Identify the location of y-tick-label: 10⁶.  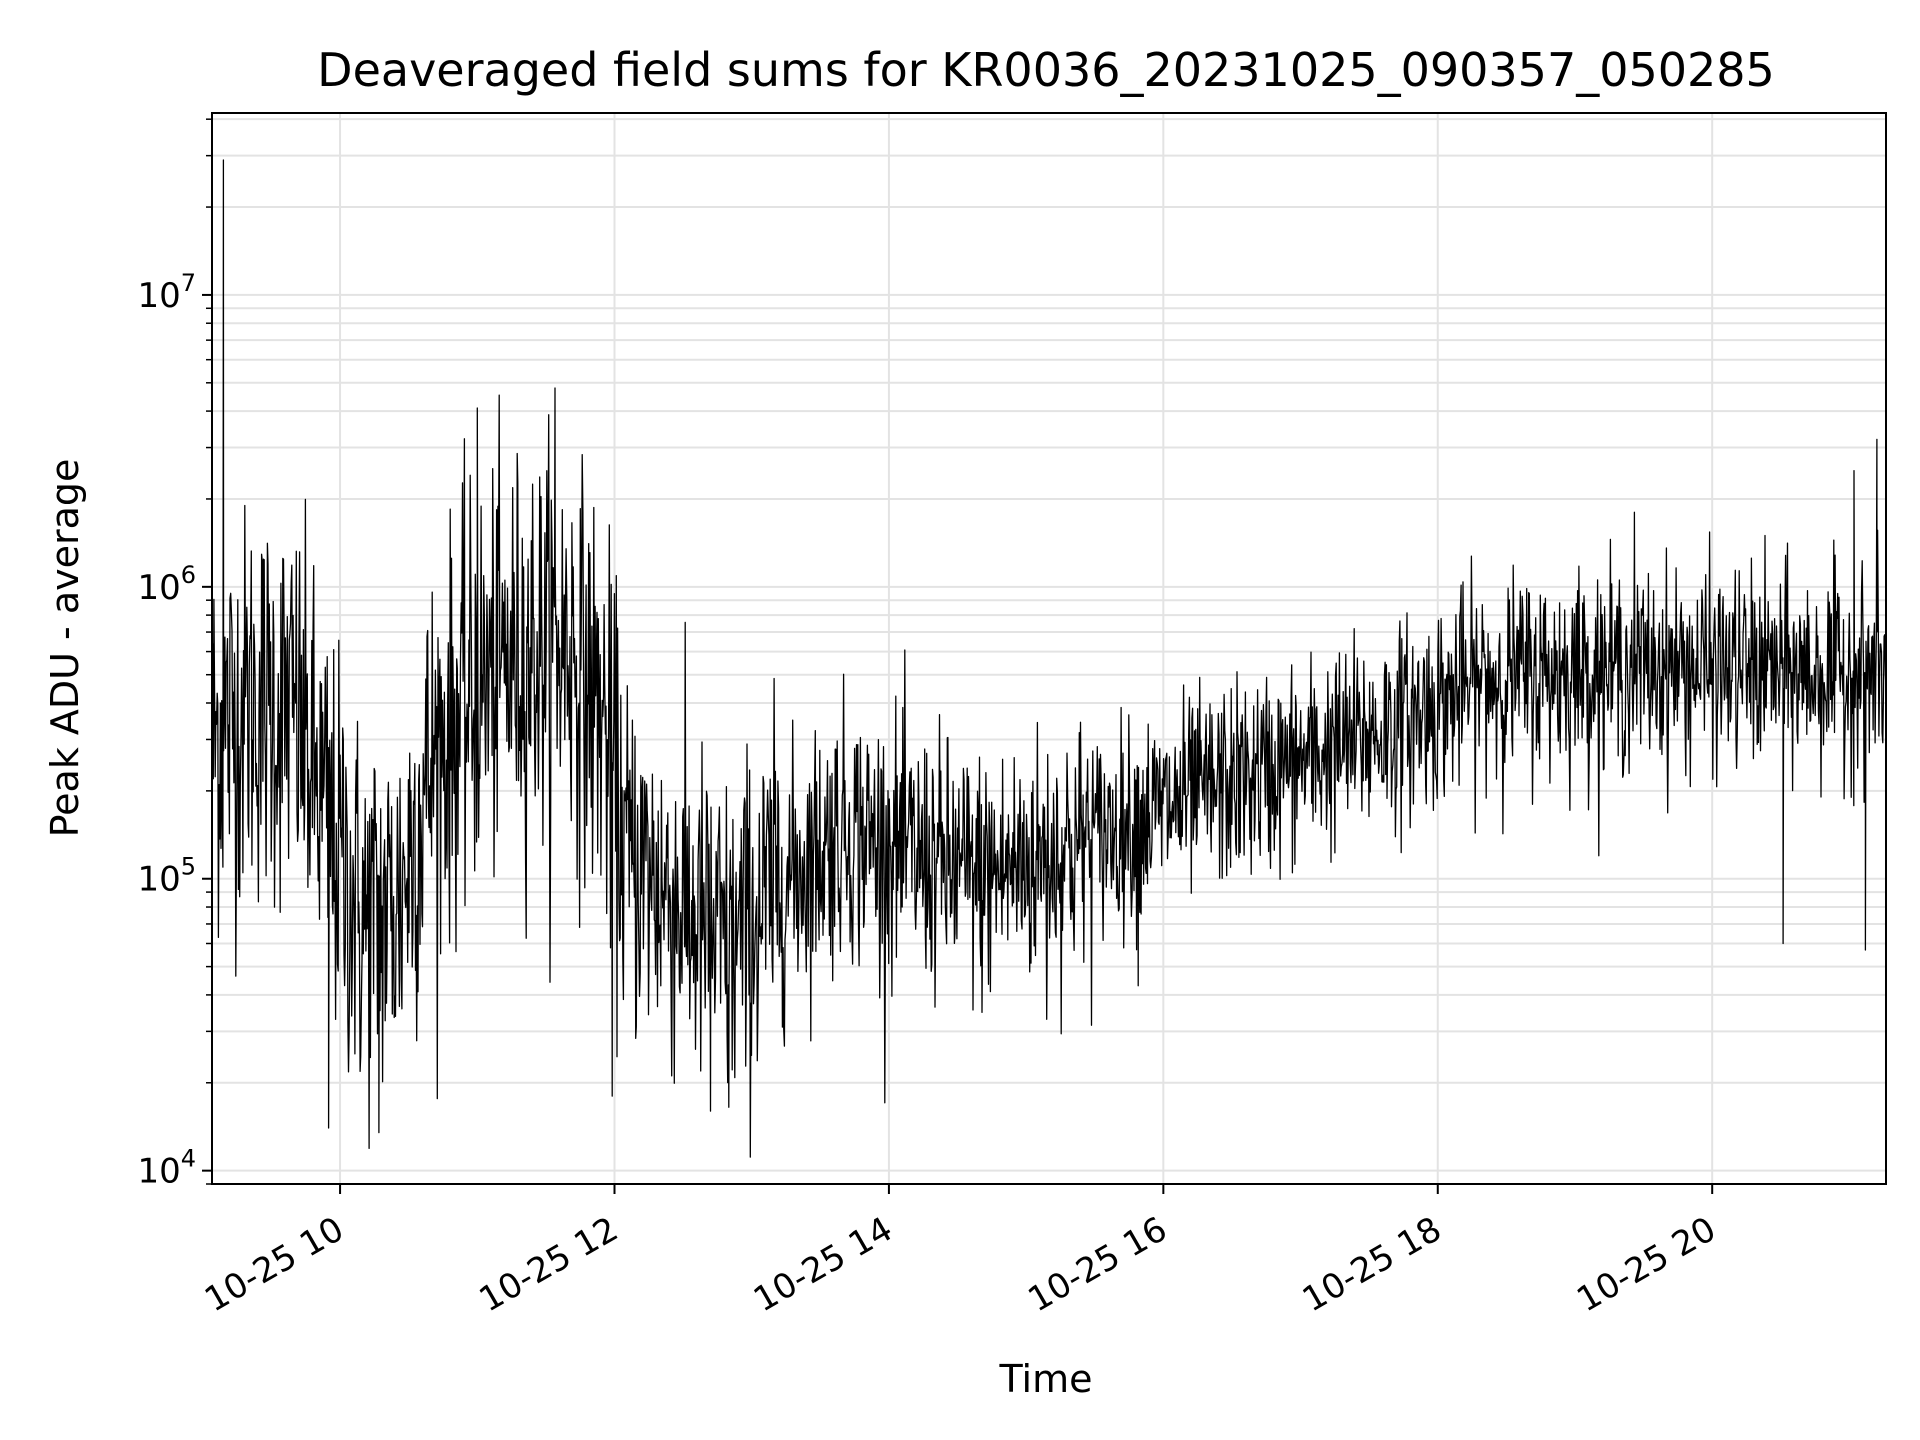
(166, 584).